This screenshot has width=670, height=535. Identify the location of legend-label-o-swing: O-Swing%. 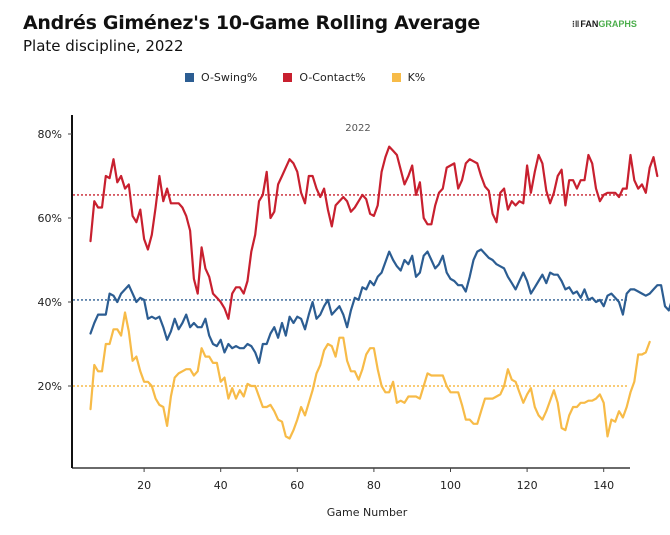
(229, 77).